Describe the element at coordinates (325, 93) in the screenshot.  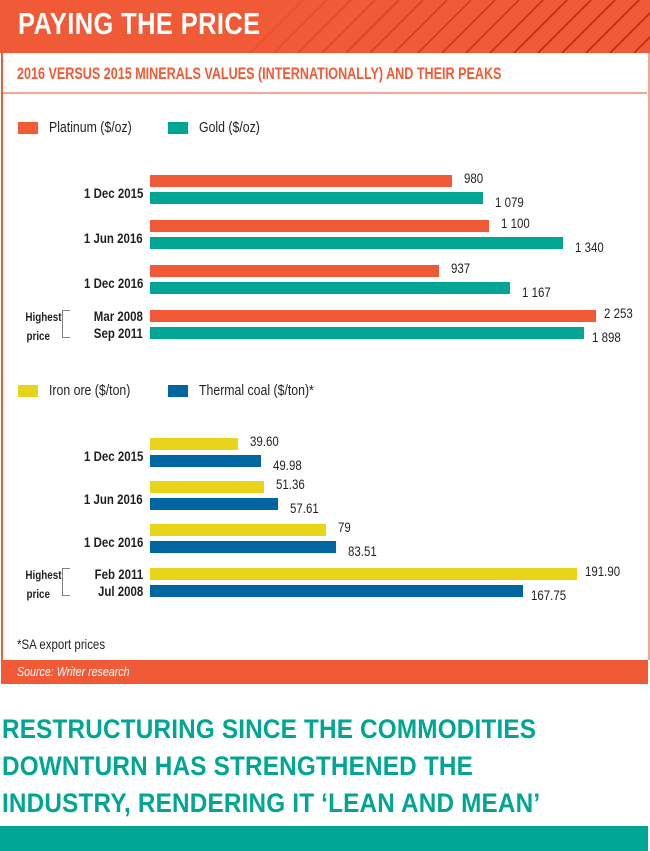
I see `subtitle-divider` at that location.